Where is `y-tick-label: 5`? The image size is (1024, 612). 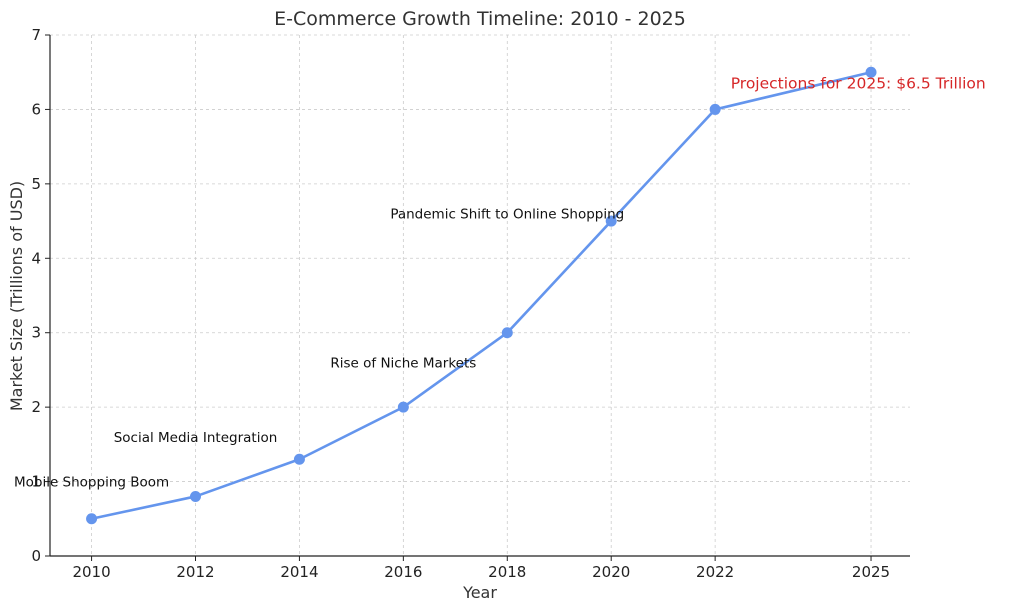 y-tick-label: 5 is located at coordinates (36, 184).